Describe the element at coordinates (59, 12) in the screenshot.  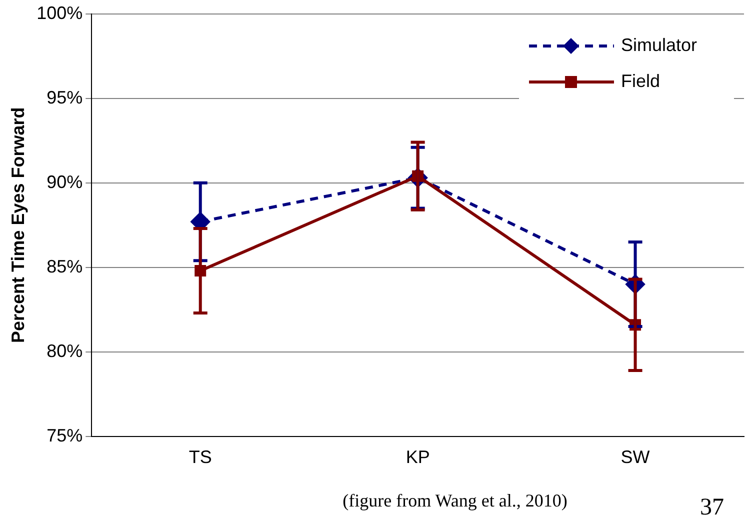
I see `y-tick-label: 100%` at that location.